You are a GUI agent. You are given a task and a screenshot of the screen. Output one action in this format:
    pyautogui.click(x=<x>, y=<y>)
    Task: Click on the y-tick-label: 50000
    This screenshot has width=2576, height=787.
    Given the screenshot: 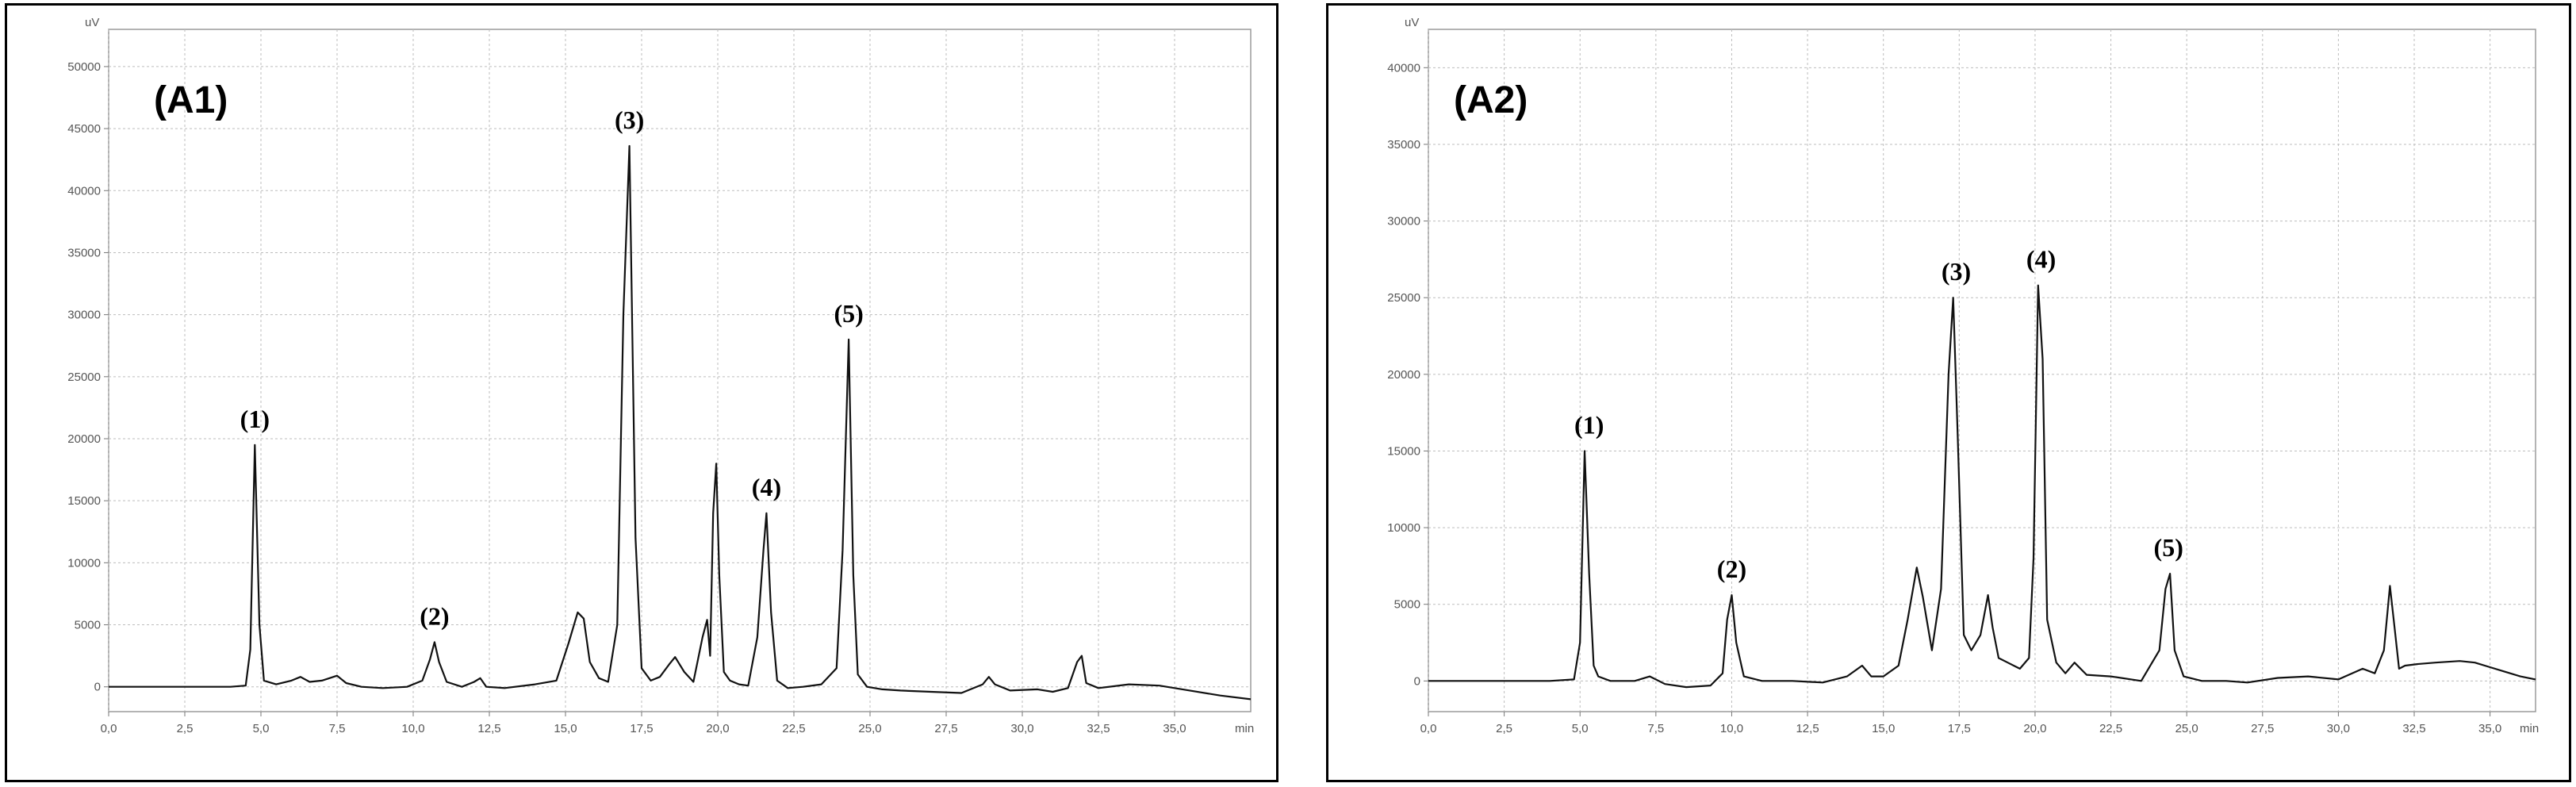 What is the action you would take?
    pyautogui.click(x=84, y=67)
    